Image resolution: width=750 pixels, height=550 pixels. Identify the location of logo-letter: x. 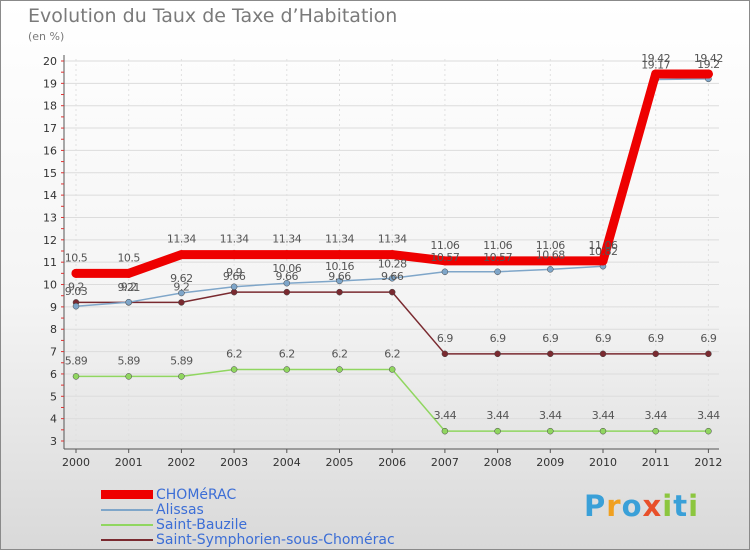
(652, 506).